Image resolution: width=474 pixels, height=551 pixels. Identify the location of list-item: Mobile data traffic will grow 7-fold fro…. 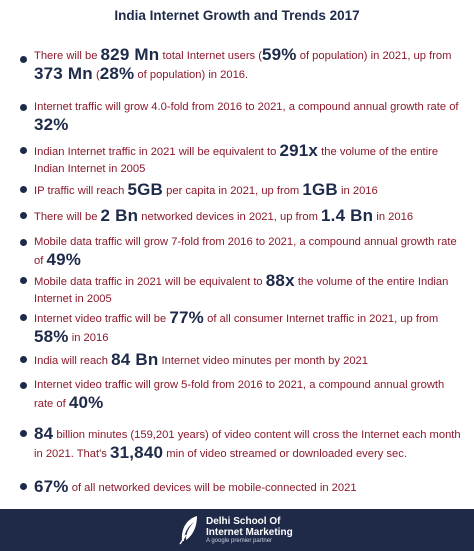
(242, 252).